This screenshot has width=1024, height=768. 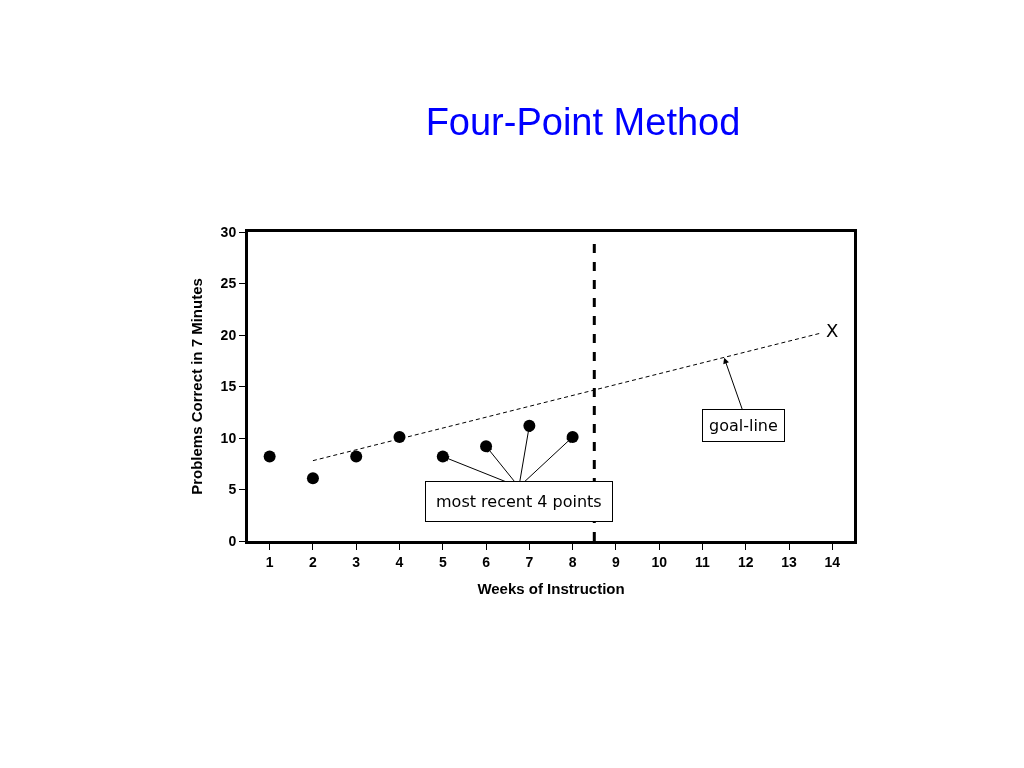 I want to click on x-tick-label: 13, so click(x=789, y=561).